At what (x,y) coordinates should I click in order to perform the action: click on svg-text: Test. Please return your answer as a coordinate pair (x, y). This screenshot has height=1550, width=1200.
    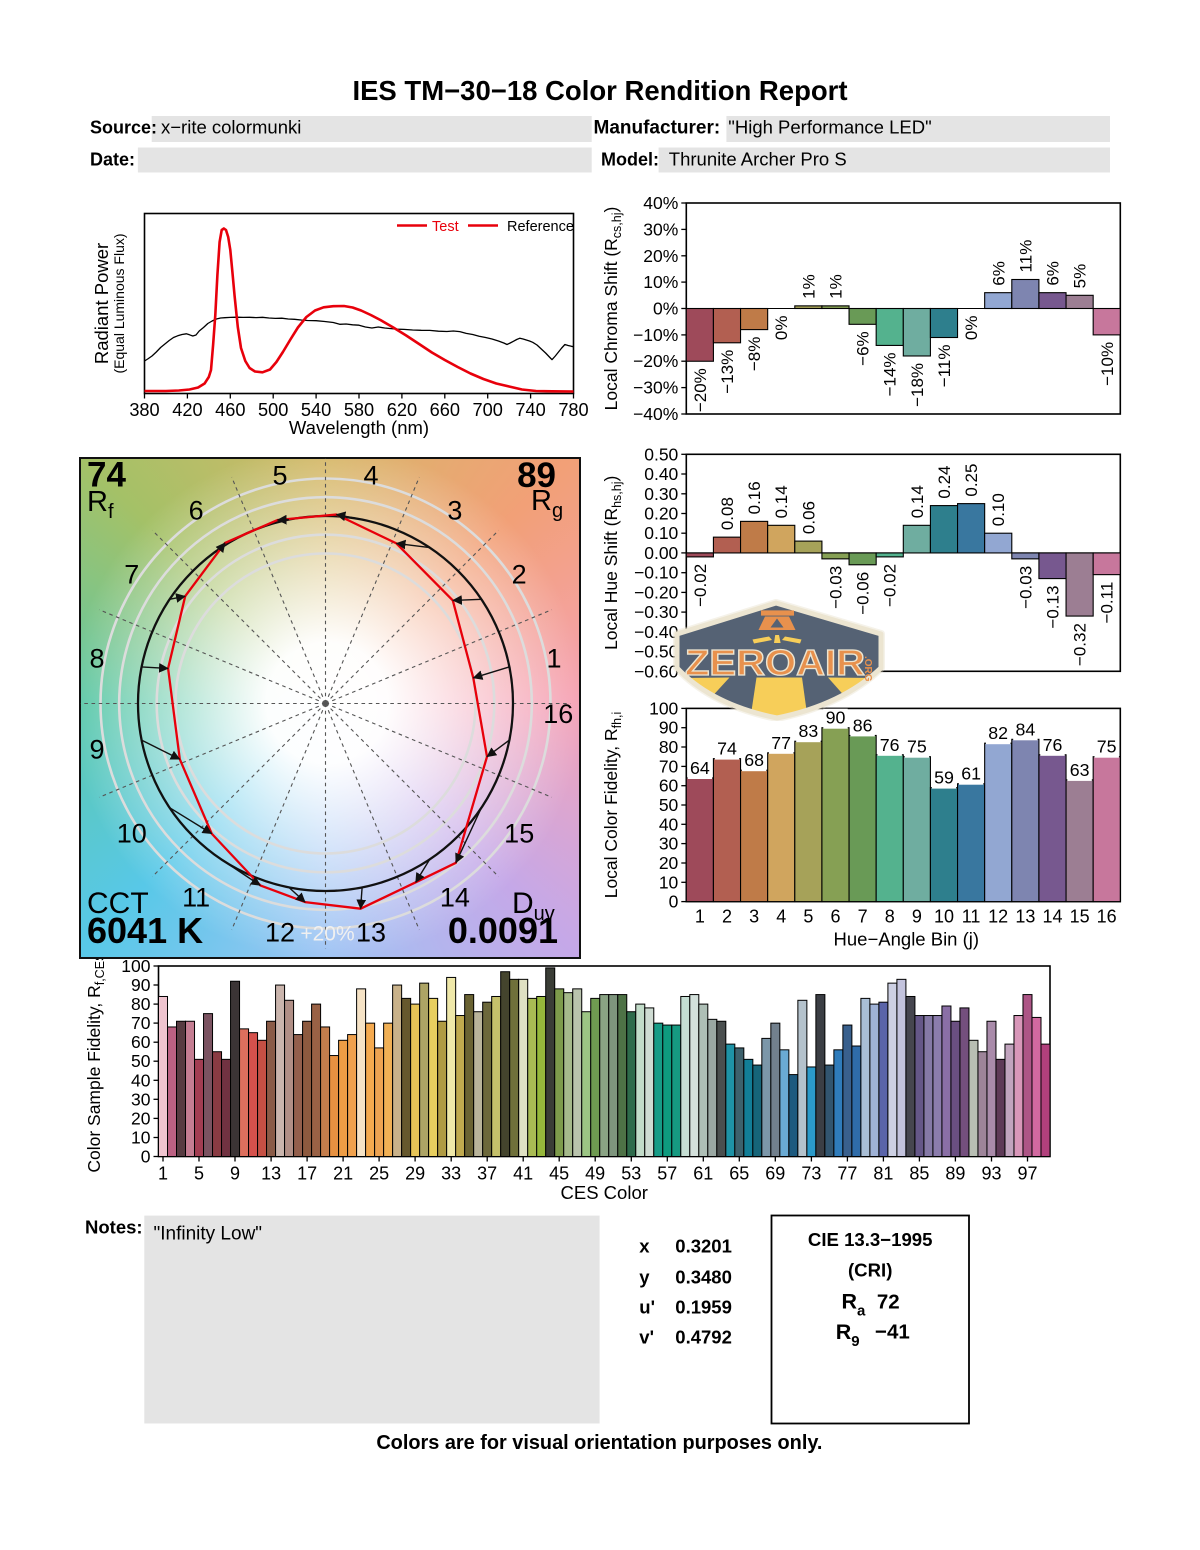
    Looking at the image, I should click on (445, 227).